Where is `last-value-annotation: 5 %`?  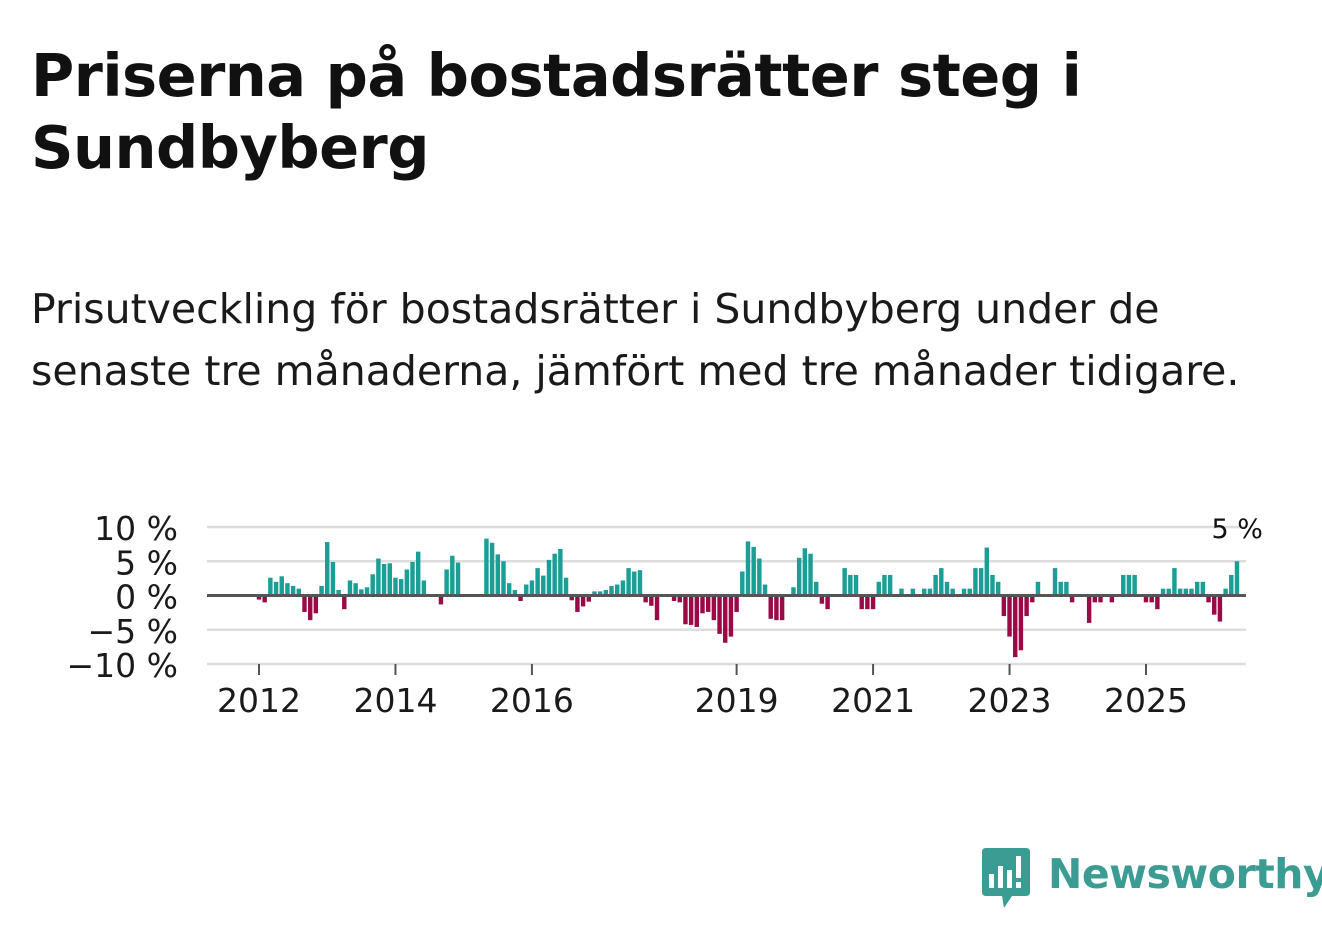 last-value-annotation: 5 % is located at coordinates (1237, 529).